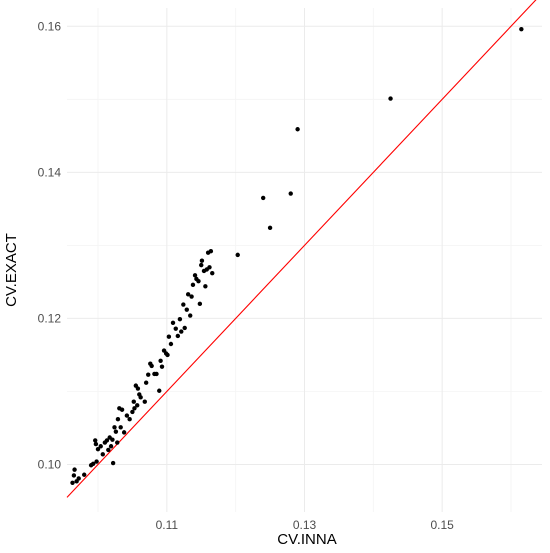 The image size is (550, 553). Describe the element at coordinates (50, 172) in the screenshot. I see `y-tick-label: 0.14` at that location.